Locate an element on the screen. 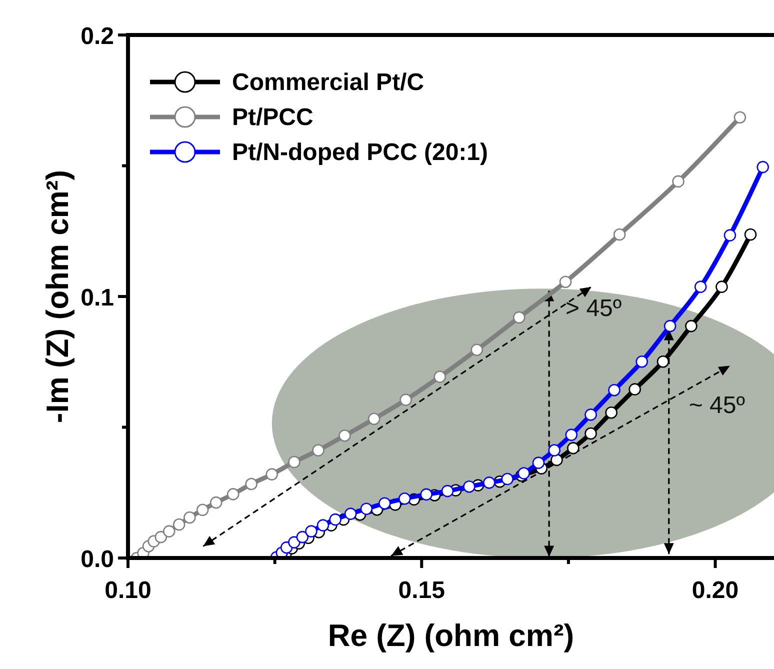 The height and width of the screenshot is (669, 774). y-tick-label: 0.1 is located at coordinates (97, 298).